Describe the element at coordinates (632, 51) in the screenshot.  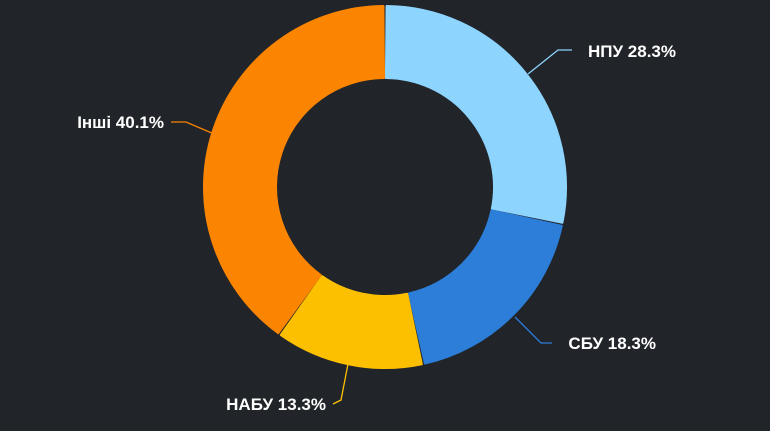
I see `slice-label-1: НПУ 28.3%` at that location.